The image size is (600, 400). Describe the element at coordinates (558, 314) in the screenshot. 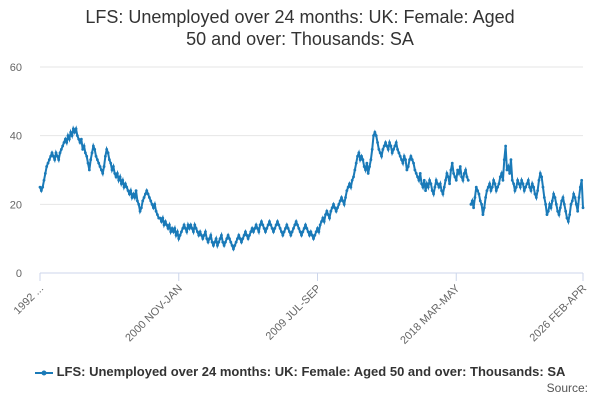

I see `x-tick-label: 2026 FEB-APR` at that location.